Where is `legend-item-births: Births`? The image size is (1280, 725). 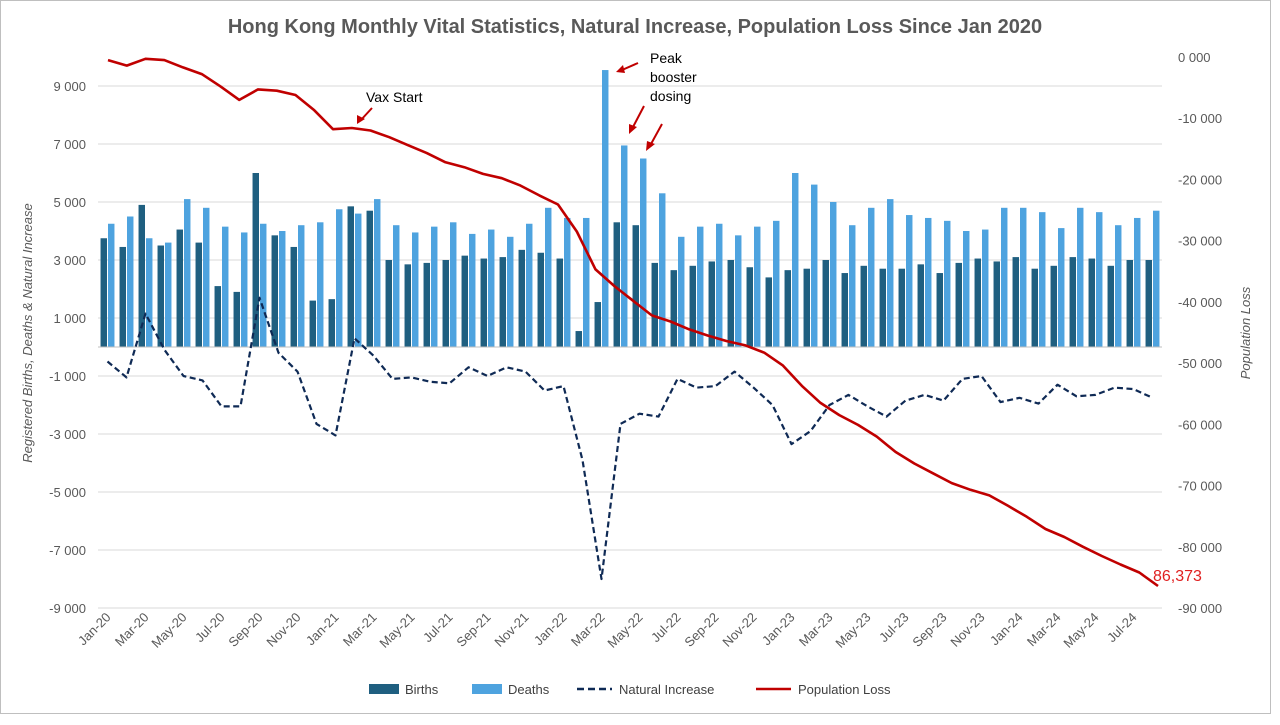
legend-item-births: Births is located at coordinates (404, 689).